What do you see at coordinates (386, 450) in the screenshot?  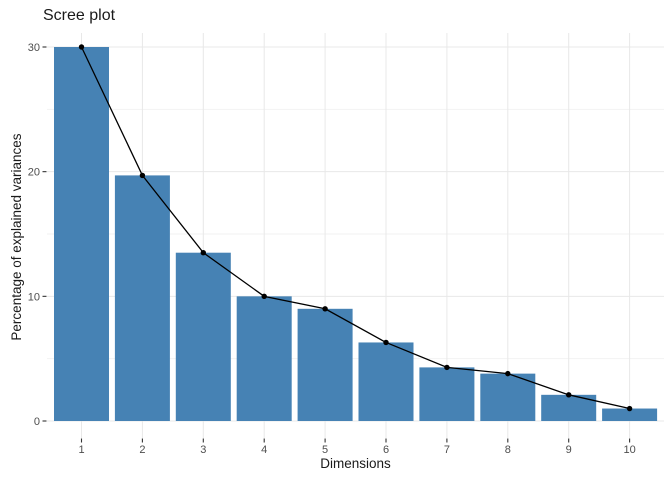 I see `x-tick-label: 6` at bounding box center [386, 450].